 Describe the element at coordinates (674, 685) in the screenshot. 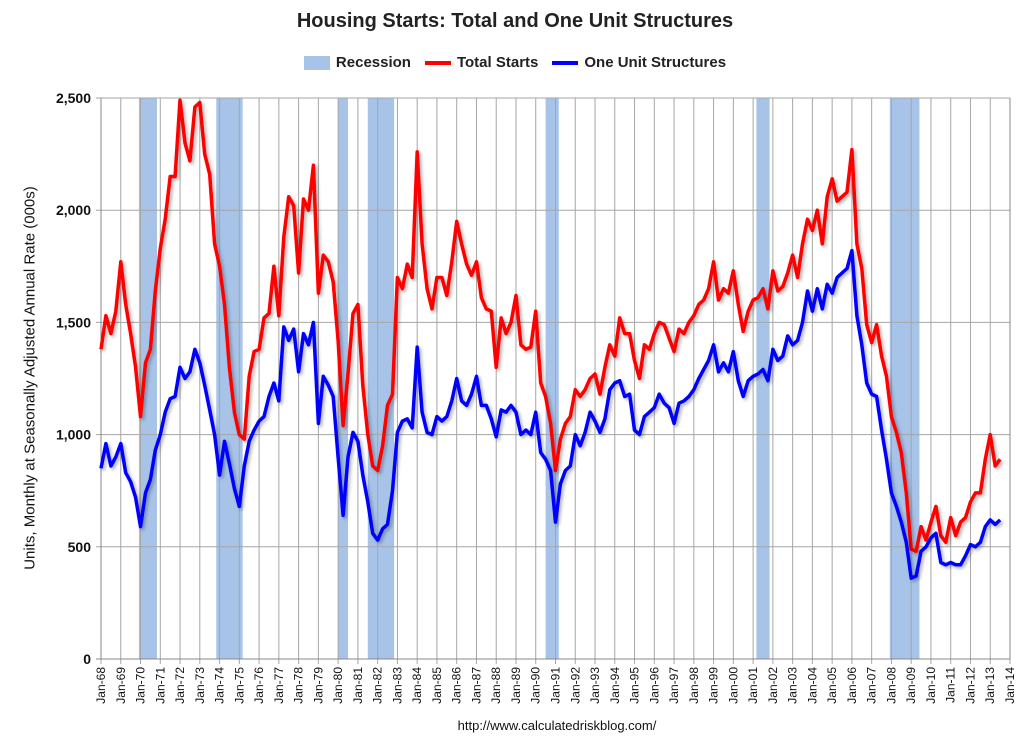

I see `x-tick-label: Jan-97` at that location.